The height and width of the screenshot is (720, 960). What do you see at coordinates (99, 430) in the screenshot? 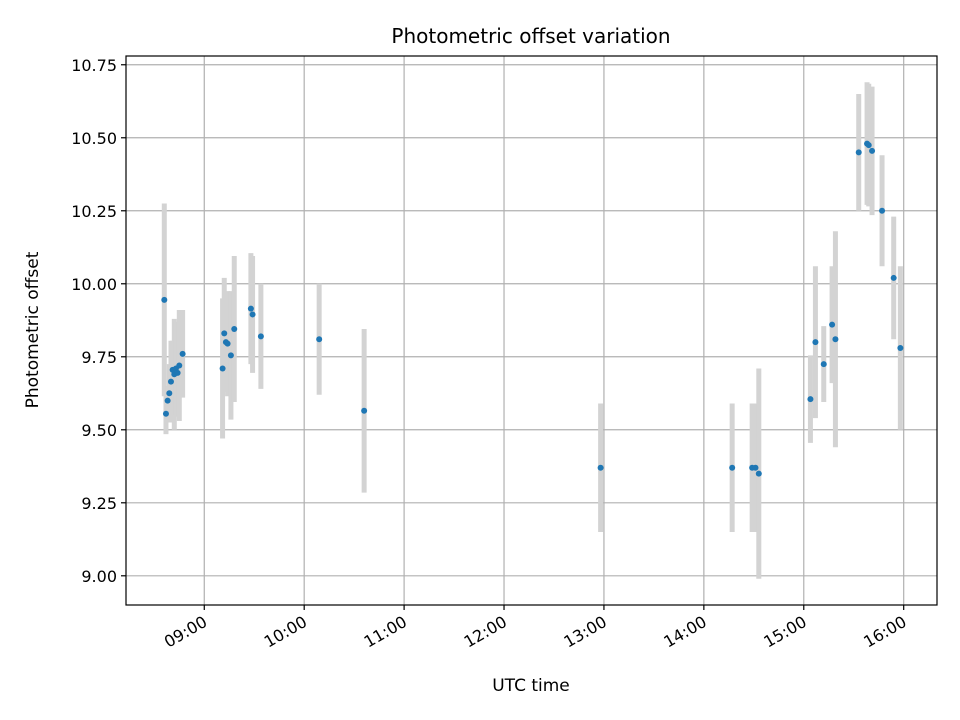
I see `y-tick-label: 9.50` at bounding box center [99, 430].